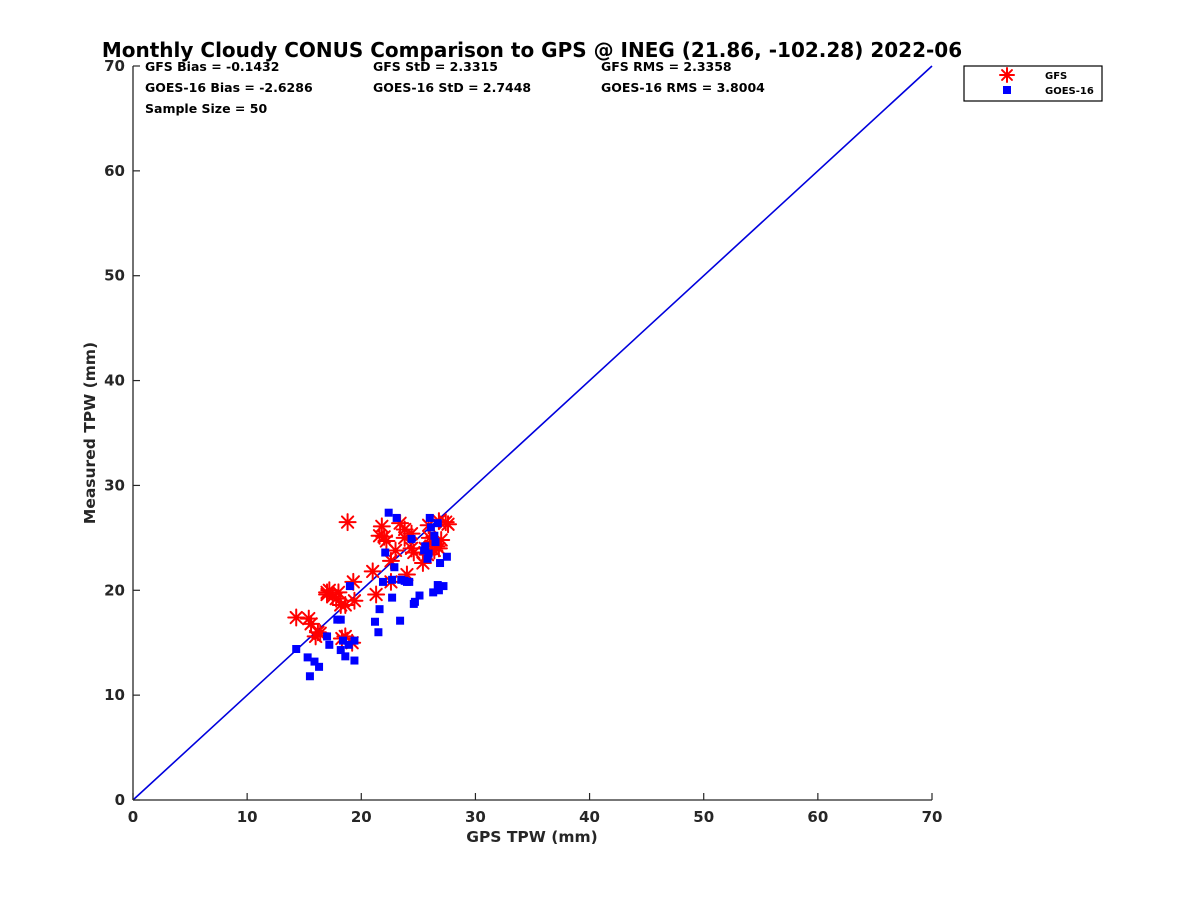 This screenshot has width=1200, height=900. What do you see at coordinates (1069, 91) in the screenshot?
I see `legend-goes-label: GOES-16` at bounding box center [1069, 91].